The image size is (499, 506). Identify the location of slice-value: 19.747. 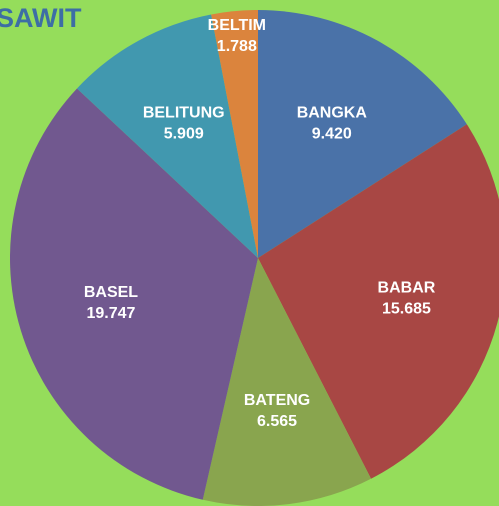
(110, 313).